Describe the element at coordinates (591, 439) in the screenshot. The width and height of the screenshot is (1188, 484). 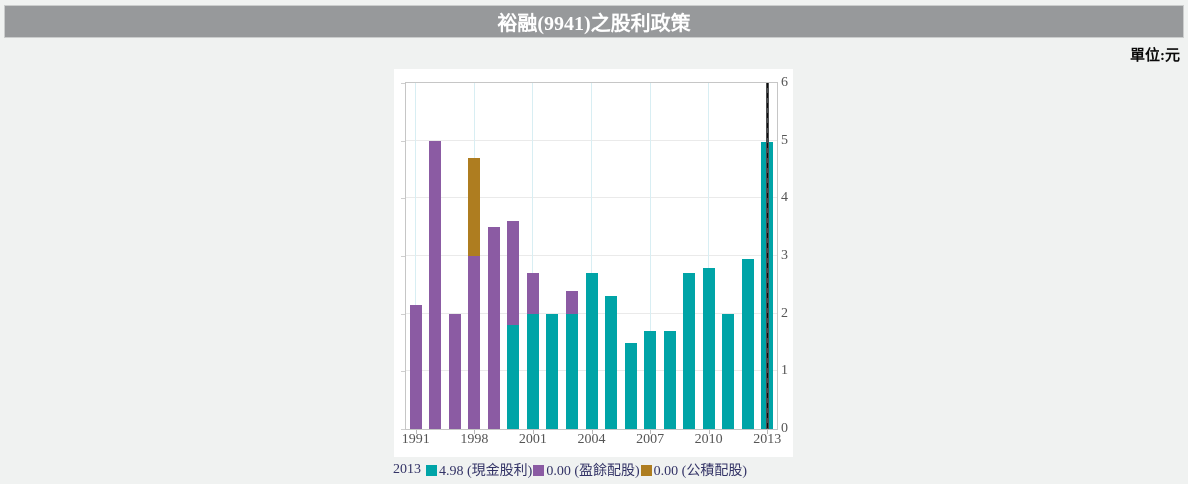
I see `x-axis-label: 2004` at that location.